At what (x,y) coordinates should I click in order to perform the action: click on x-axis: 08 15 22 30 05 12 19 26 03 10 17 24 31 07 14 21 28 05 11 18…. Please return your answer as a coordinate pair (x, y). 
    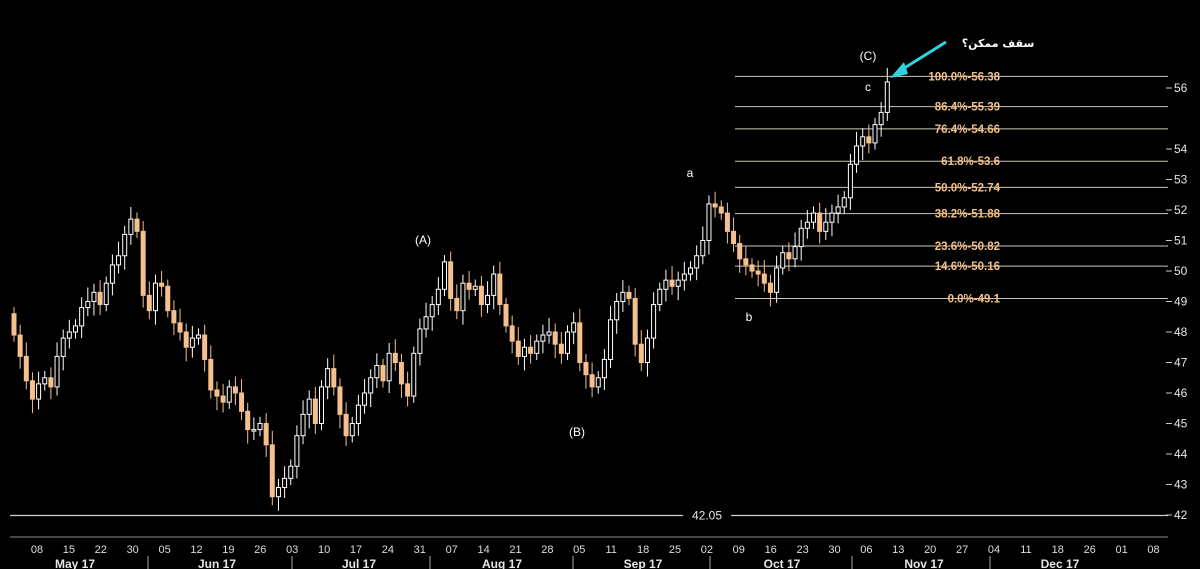
    Looking at the image, I should click on (589, 552).